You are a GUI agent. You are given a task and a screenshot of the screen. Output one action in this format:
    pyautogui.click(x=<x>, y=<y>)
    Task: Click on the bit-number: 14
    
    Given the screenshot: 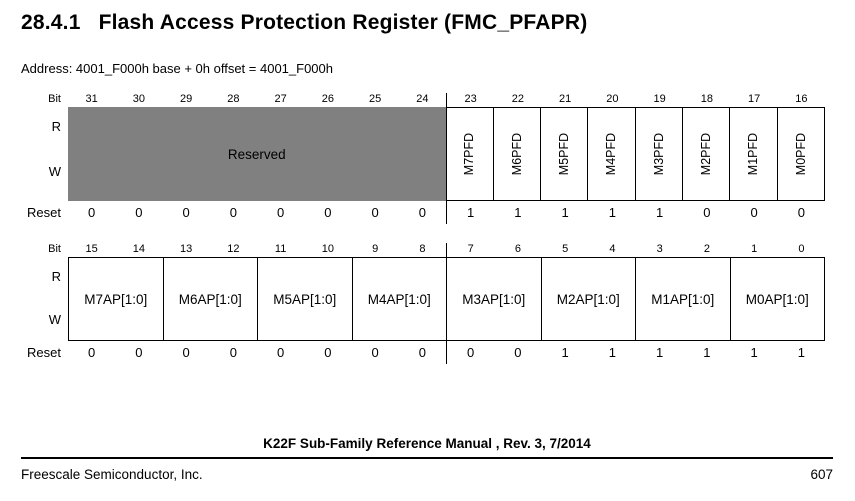 What is the action you would take?
    pyautogui.click(x=138, y=249)
    